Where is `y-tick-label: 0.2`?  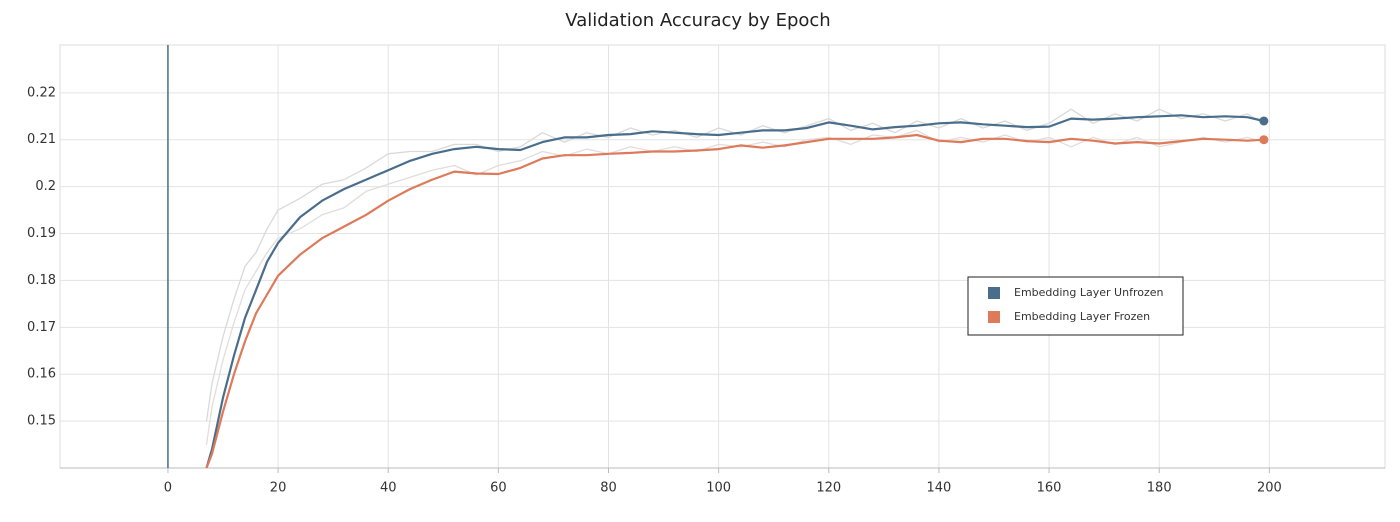 y-tick-label: 0.2 is located at coordinates (45, 186).